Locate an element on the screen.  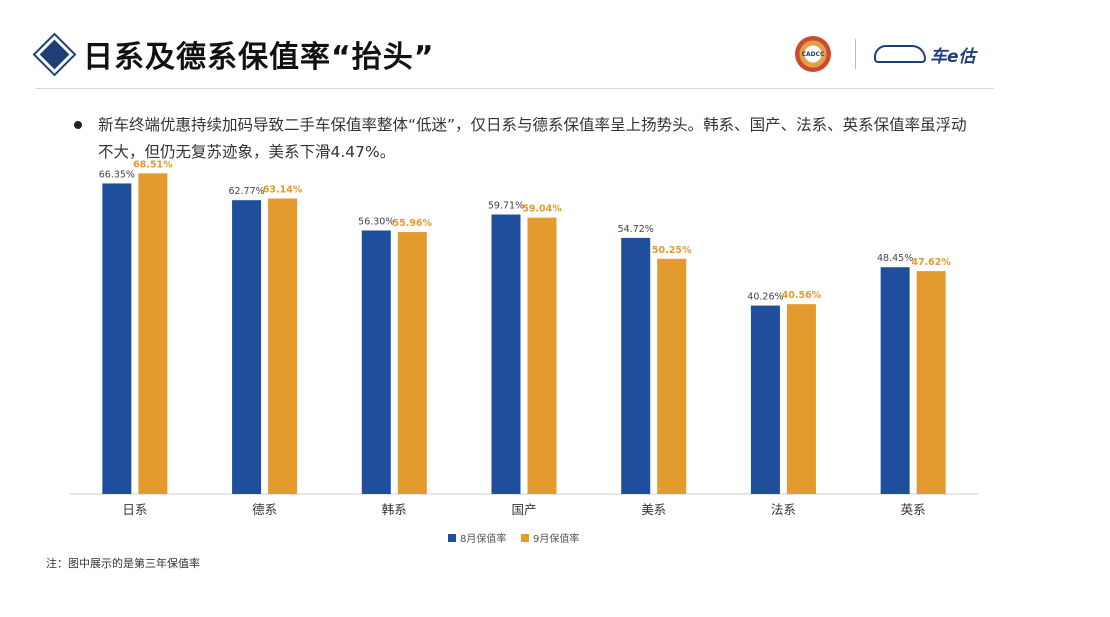
data-label: 50.25% is located at coordinates (672, 250).